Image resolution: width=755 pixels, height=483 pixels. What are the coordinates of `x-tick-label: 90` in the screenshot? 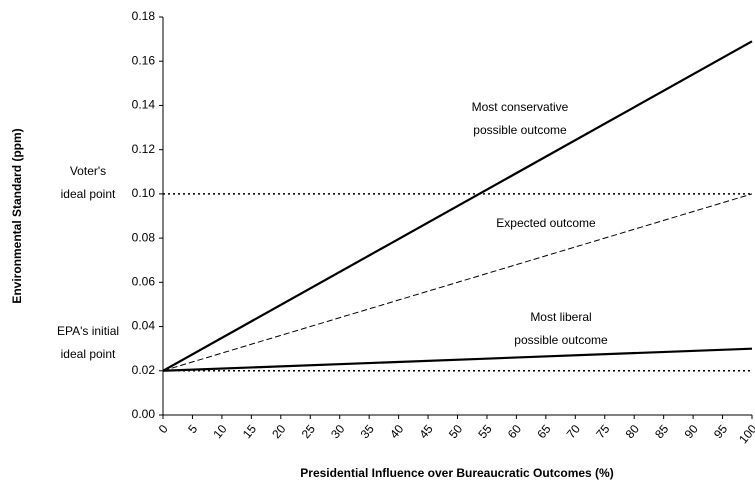 It's located at (692, 431).